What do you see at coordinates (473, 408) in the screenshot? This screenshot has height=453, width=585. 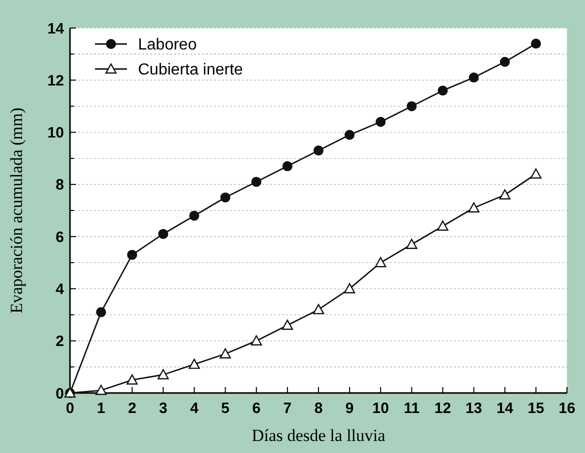 I see `x-tick-label: 13` at bounding box center [473, 408].